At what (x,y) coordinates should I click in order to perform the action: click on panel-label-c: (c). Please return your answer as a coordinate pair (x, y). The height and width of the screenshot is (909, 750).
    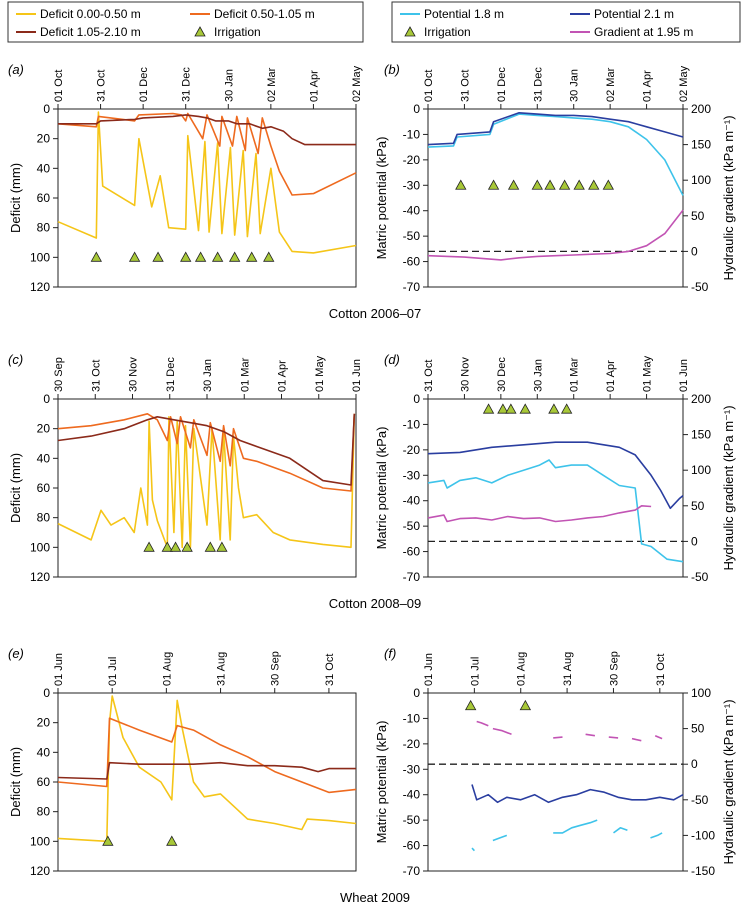
    Looking at the image, I should click on (15, 359).